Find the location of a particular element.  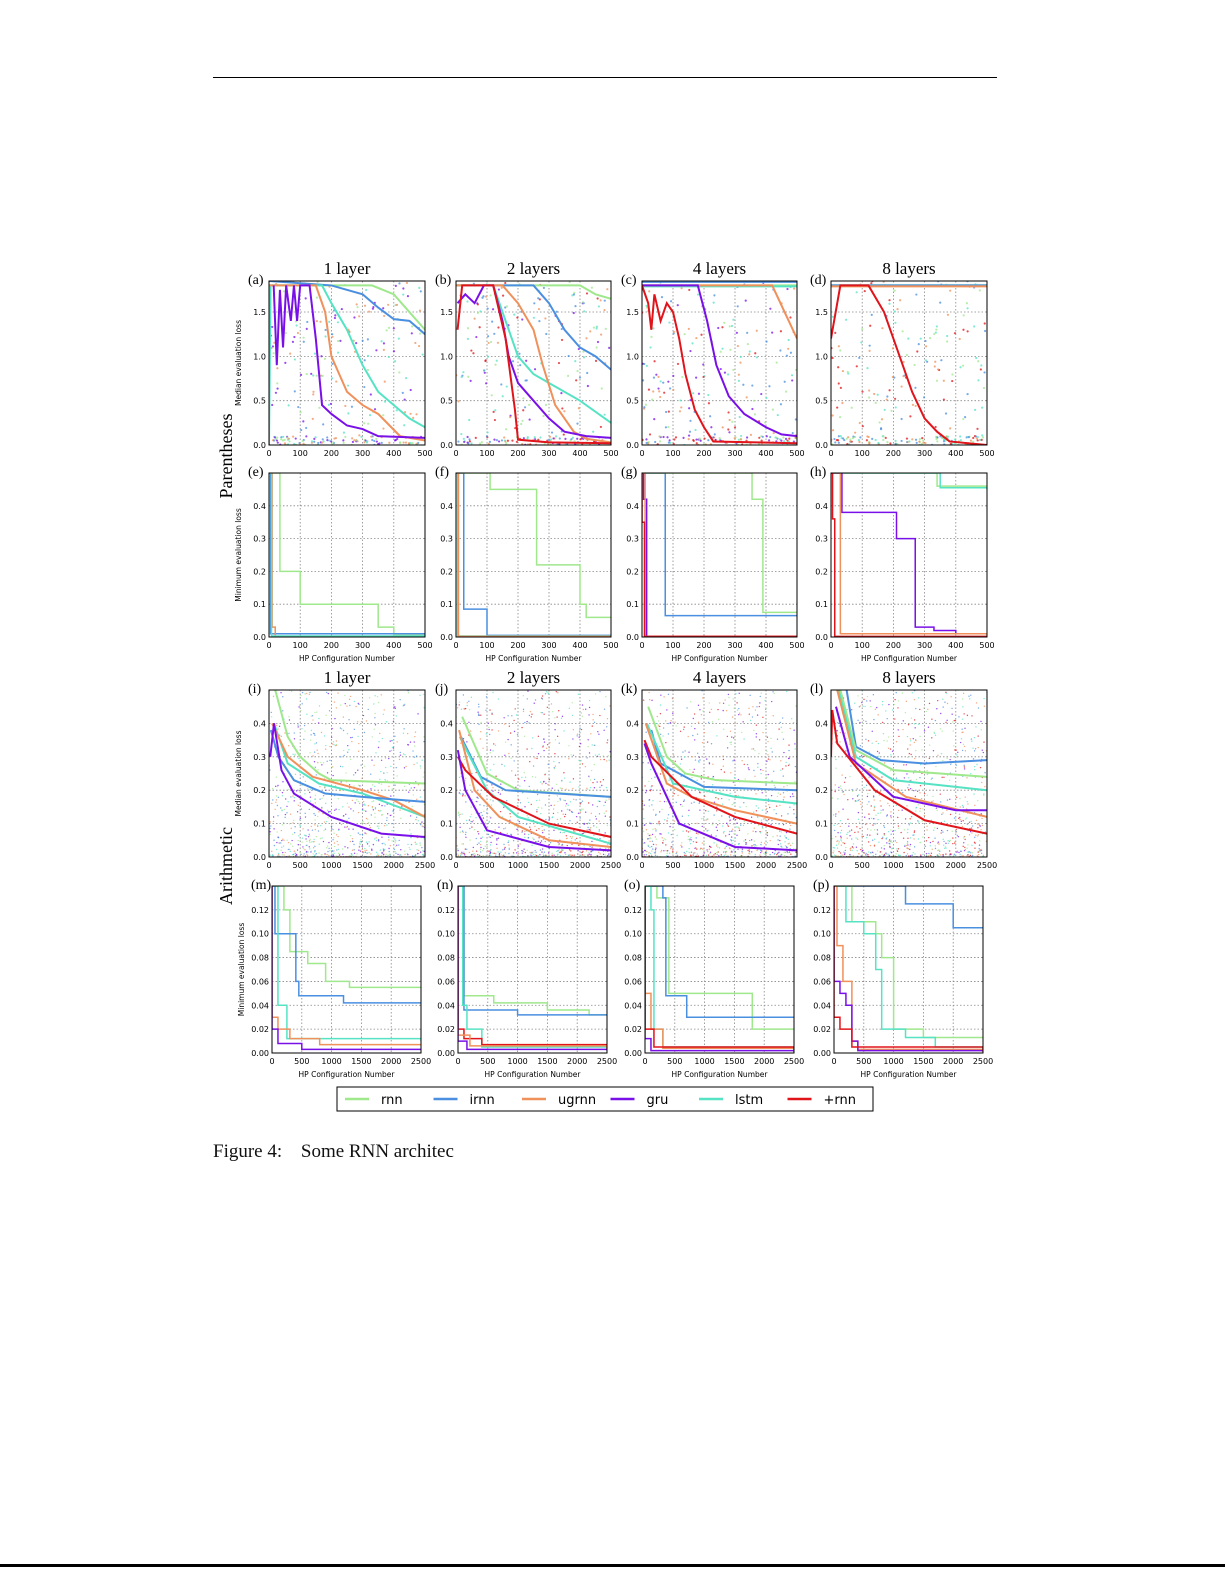

y-tick-label: 0.1 is located at coordinates (821, 604).